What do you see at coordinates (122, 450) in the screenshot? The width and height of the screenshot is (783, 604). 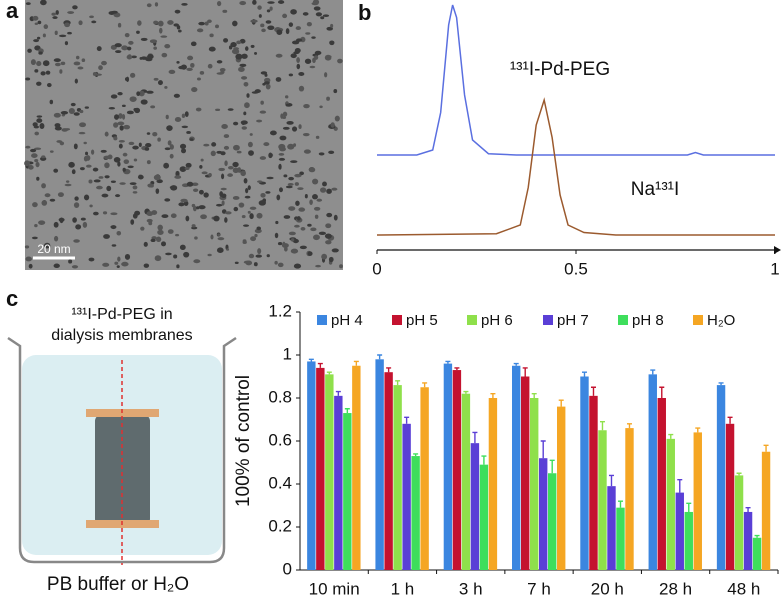 I see `beaker-outline` at bounding box center [122, 450].